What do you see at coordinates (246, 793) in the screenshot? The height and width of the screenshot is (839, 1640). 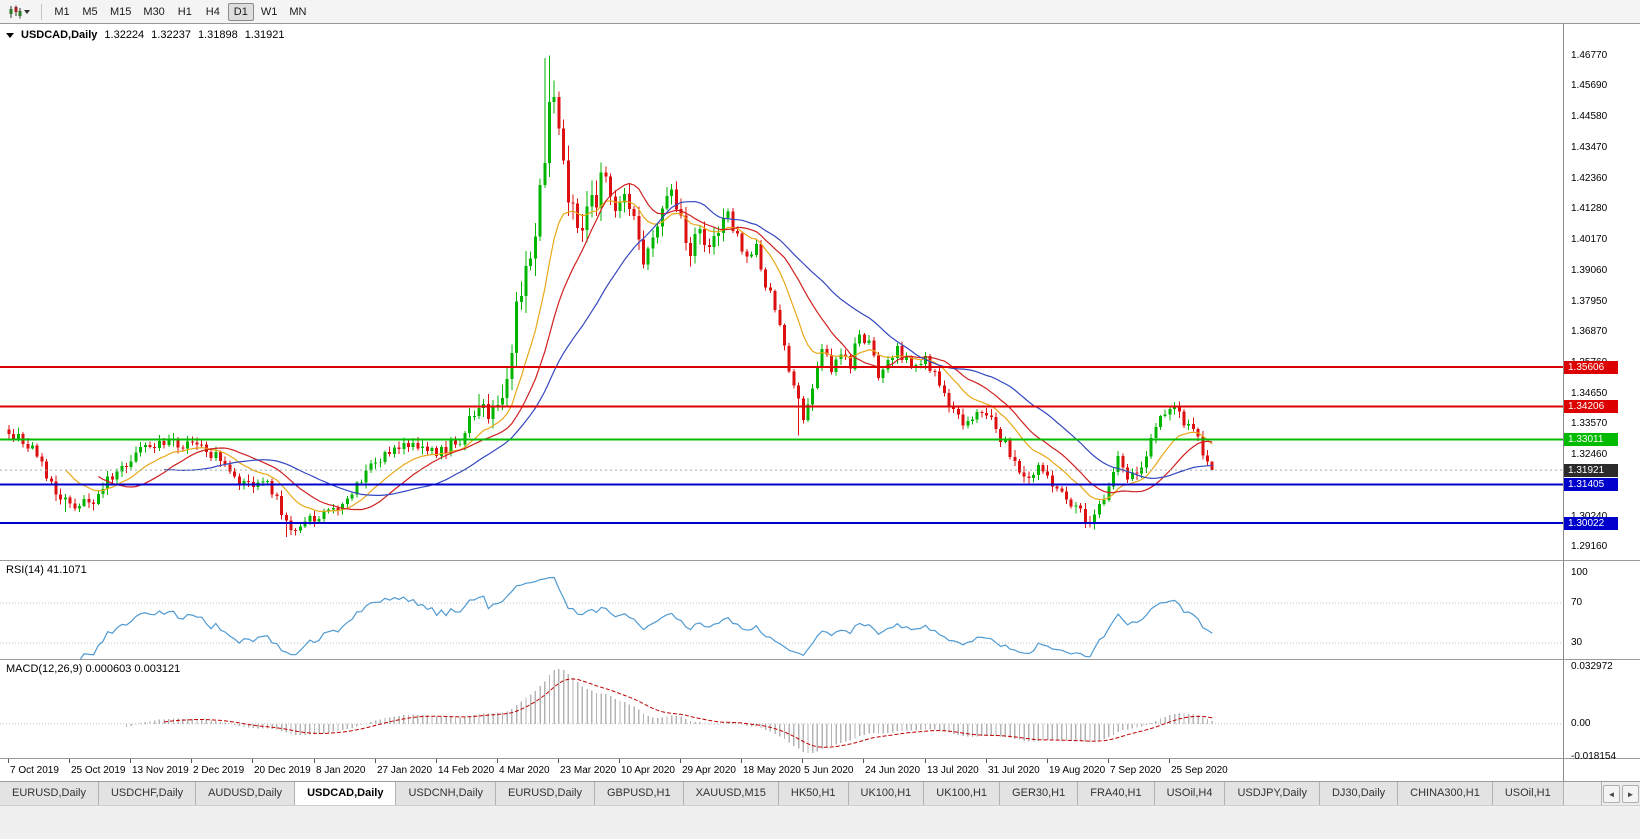 I see `chart-tab: AUDUSD,Daily` at bounding box center [246, 793].